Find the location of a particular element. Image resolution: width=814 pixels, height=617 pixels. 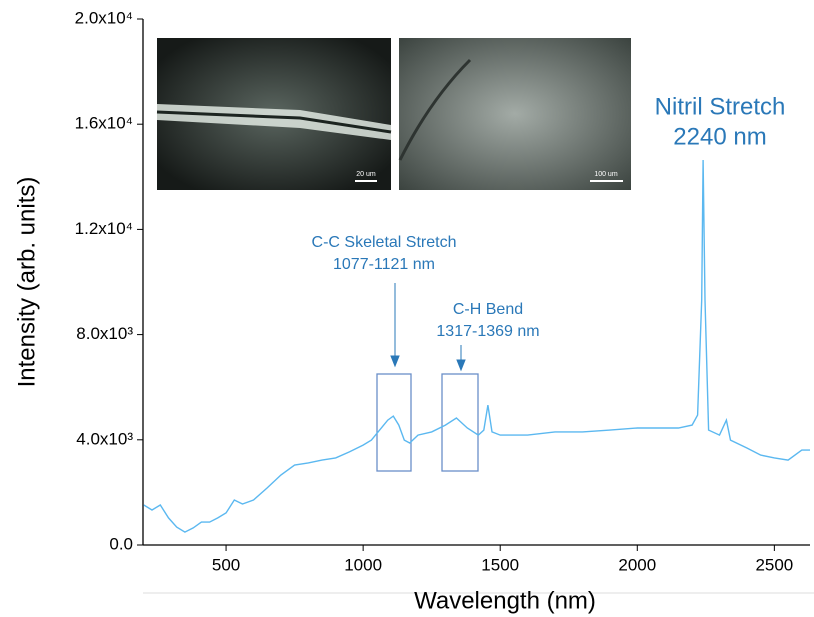

annotation: 1077-1121 nm is located at coordinates (384, 264).